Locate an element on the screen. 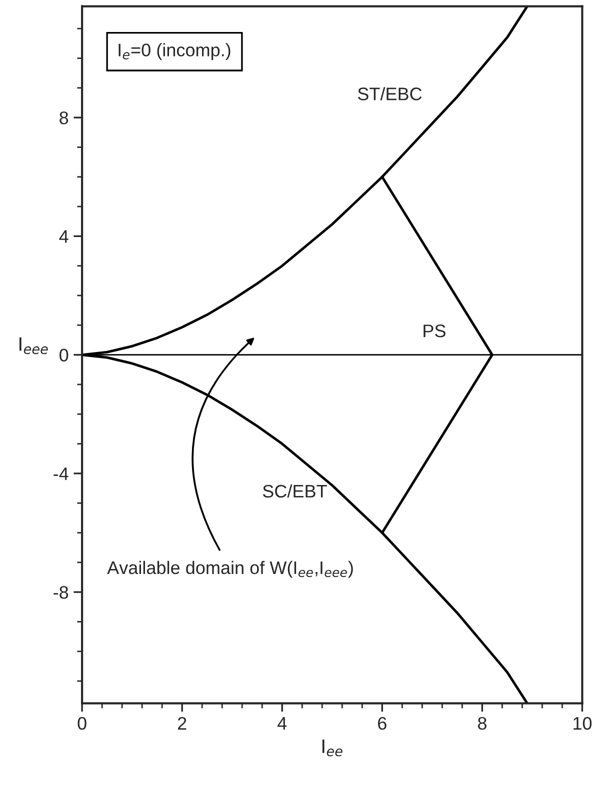 The height and width of the screenshot is (792, 599). x-tick-label: 10 is located at coordinates (583, 723).